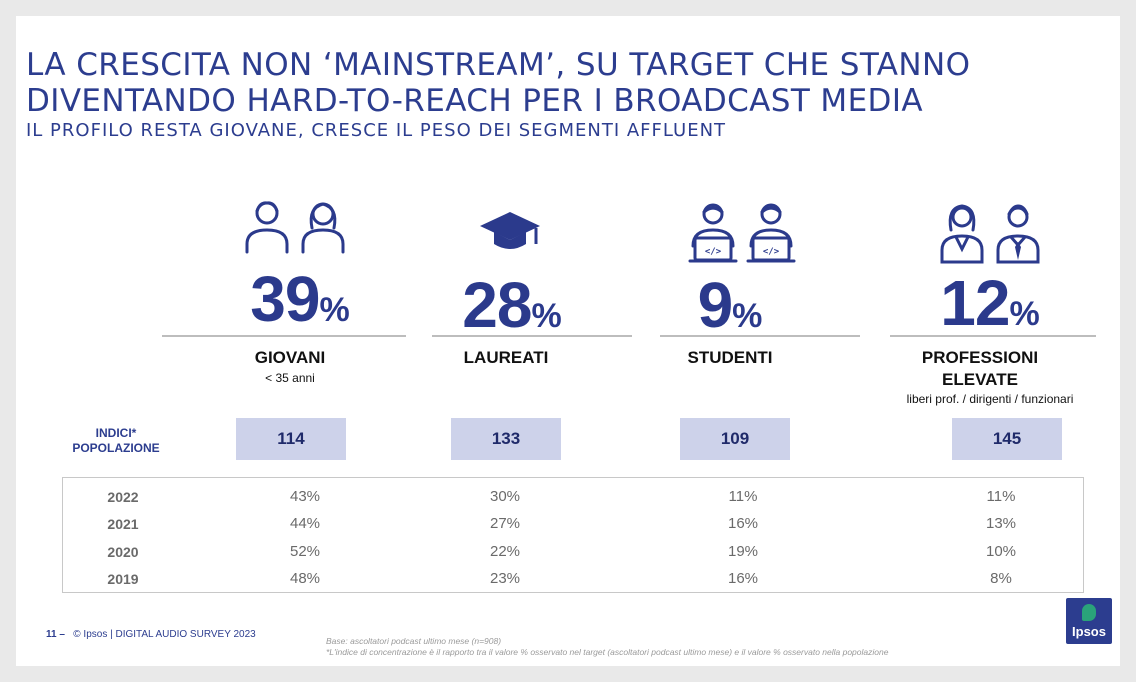 The width and height of the screenshot is (1136, 682). What do you see at coordinates (123, 497) in the screenshot?
I see `year-cell: 2022` at bounding box center [123, 497].